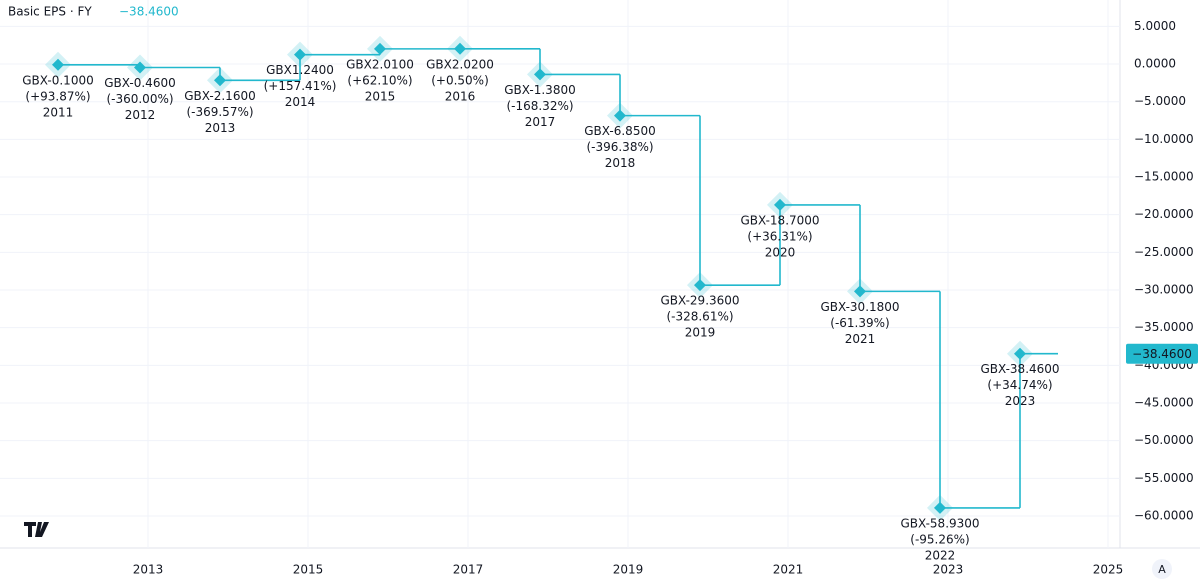  I want to click on year-label: 2011, so click(58, 112).